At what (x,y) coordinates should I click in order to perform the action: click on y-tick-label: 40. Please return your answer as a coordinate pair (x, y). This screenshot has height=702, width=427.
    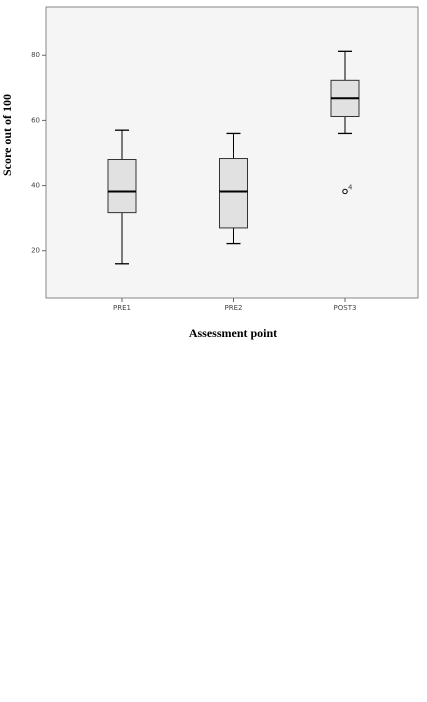
    Looking at the image, I should click on (35, 186).